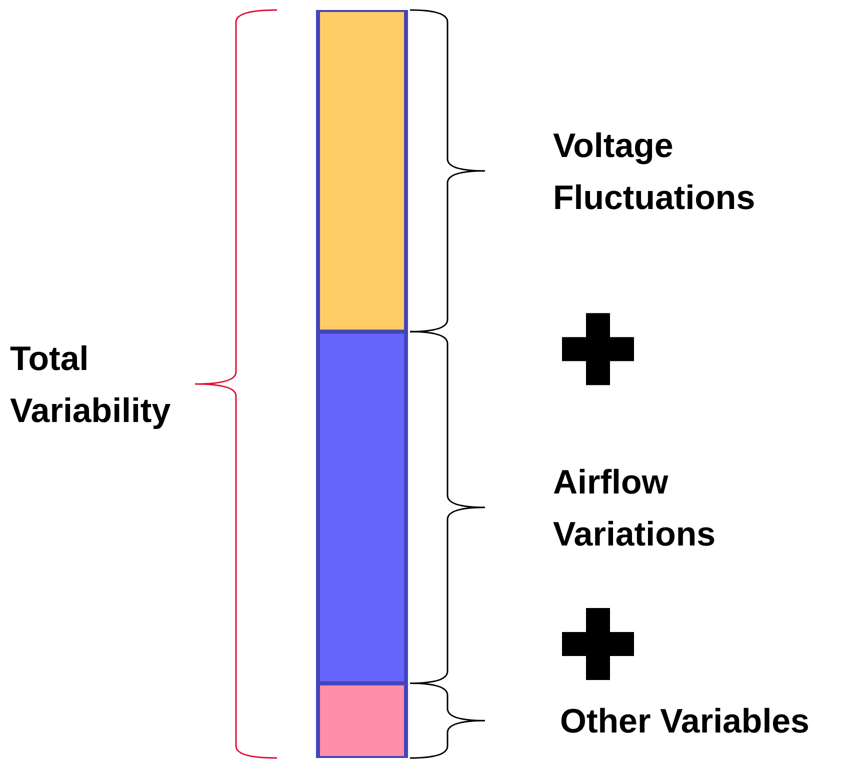 The image size is (859, 762). What do you see at coordinates (654, 171) in the screenshot?
I see `text: Voltage Fluctuations` at bounding box center [654, 171].